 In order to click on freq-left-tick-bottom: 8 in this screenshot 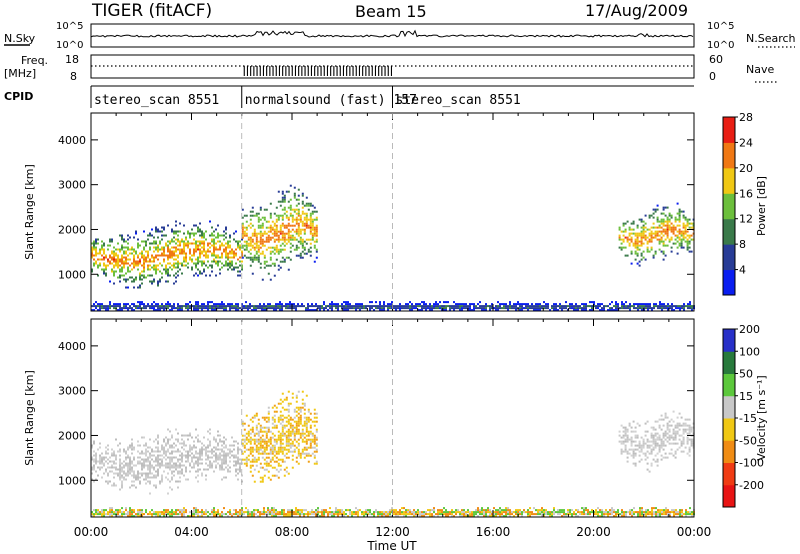, I will do `click(73, 76)`.